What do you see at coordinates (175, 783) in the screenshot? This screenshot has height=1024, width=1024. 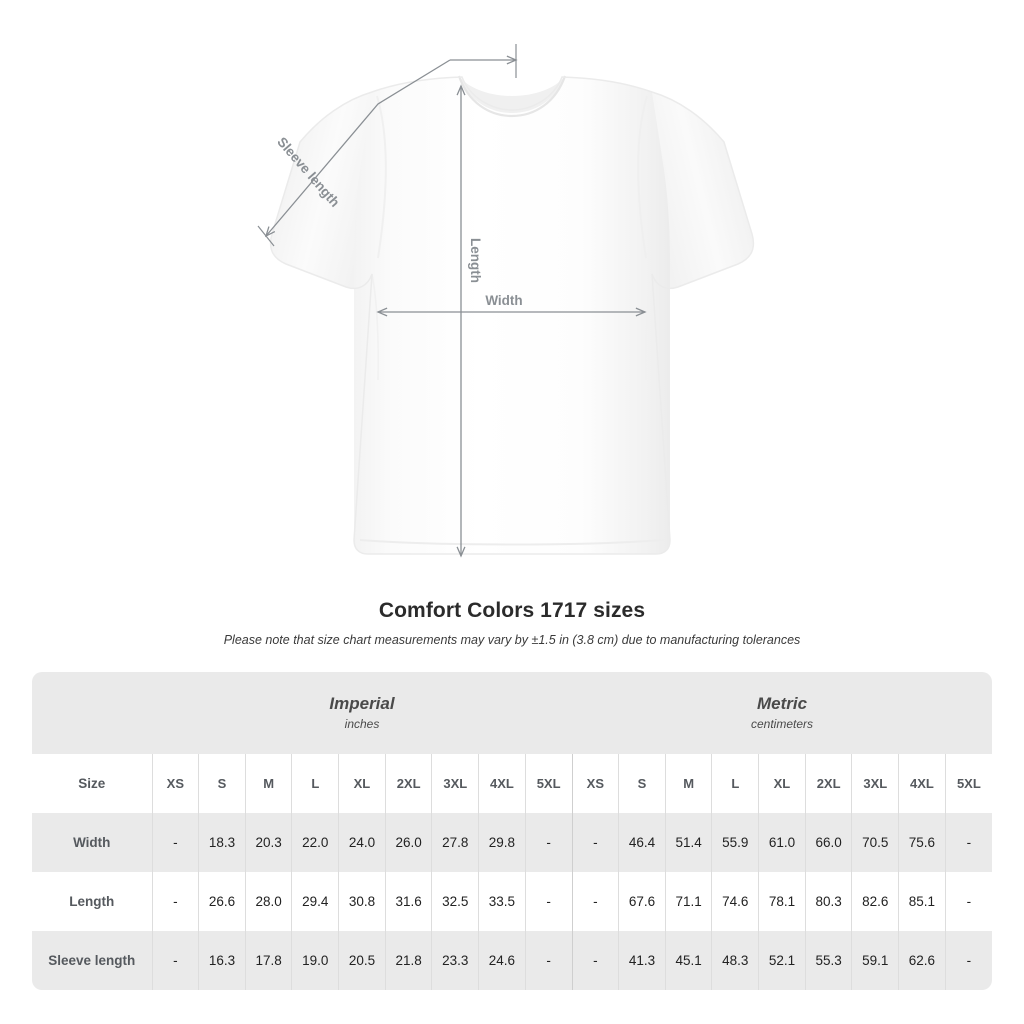 I see `size-header-imperial-xs: XS` at bounding box center [175, 783].